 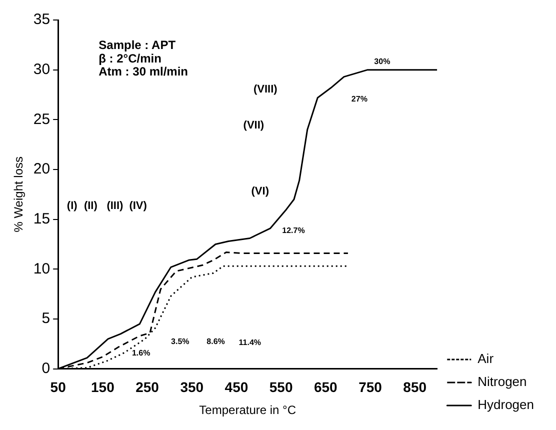 What do you see at coordinates (215, 341) in the screenshot?
I see `annotation: 8.6%` at bounding box center [215, 341].